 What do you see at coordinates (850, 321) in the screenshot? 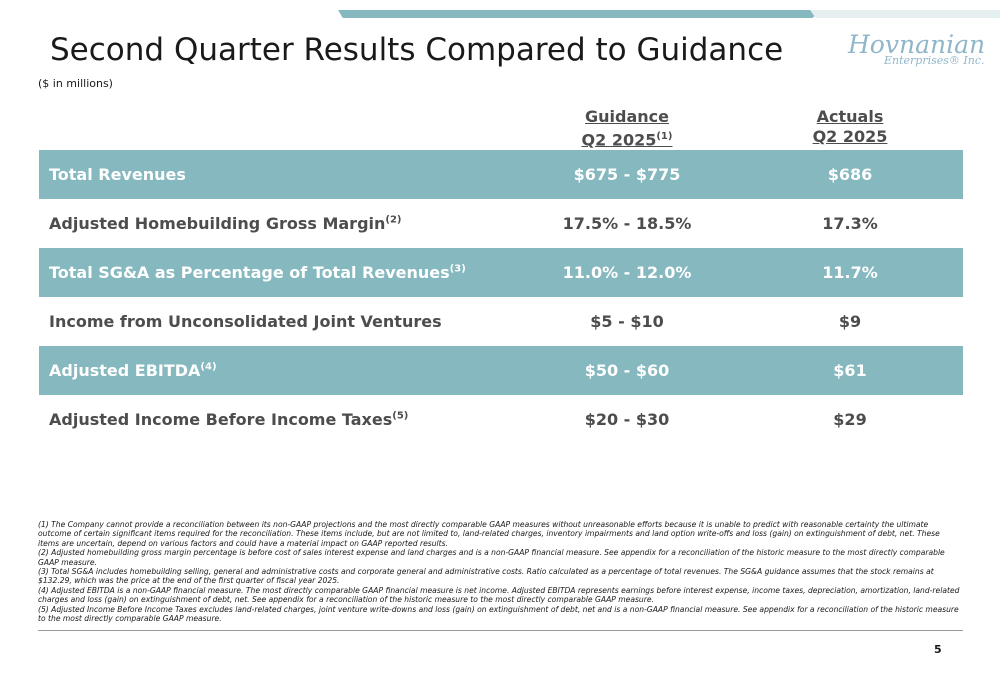
I see `actual-value: $9` at bounding box center [850, 321].